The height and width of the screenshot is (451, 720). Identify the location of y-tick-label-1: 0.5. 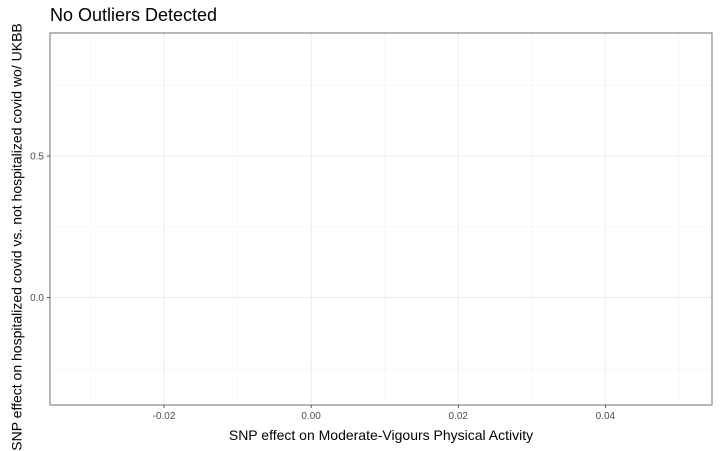
(37, 157).